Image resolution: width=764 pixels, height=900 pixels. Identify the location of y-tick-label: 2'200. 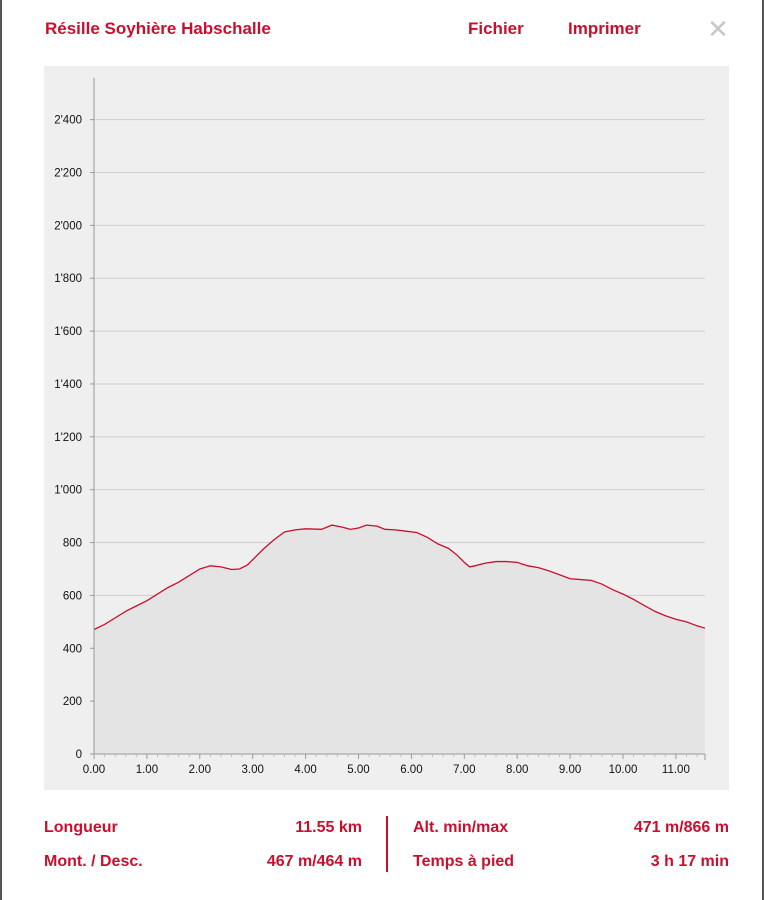
(68, 174).